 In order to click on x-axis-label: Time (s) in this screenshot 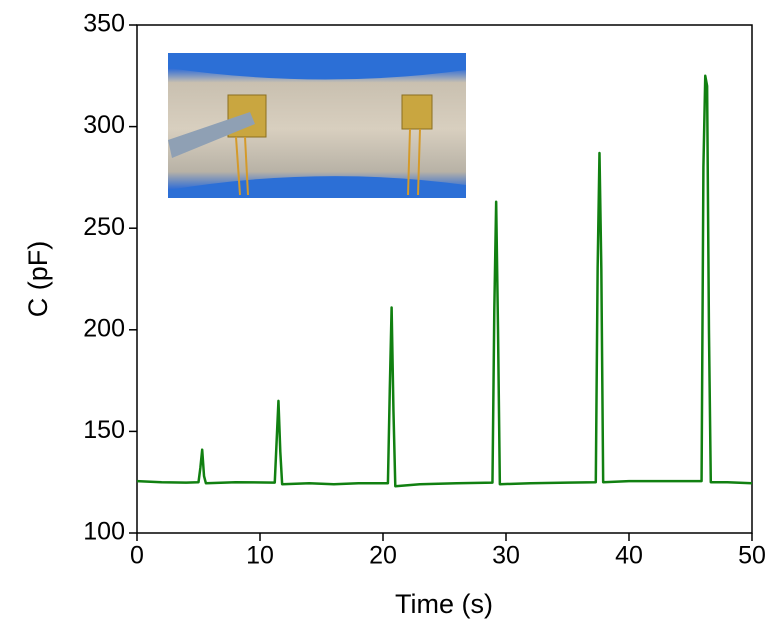, I will do `click(444, 604)`.